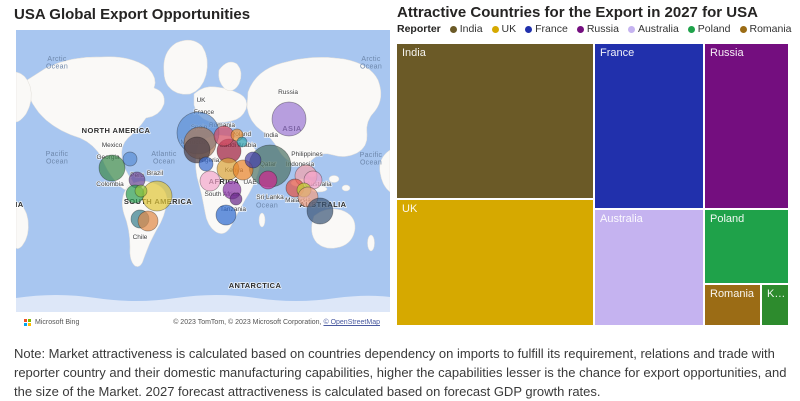 This screenshot has width=800, height=401. Describe the element at coordinates (621, 219) in the screenshot. I see `treemap-tile-label: Australia` at that location.